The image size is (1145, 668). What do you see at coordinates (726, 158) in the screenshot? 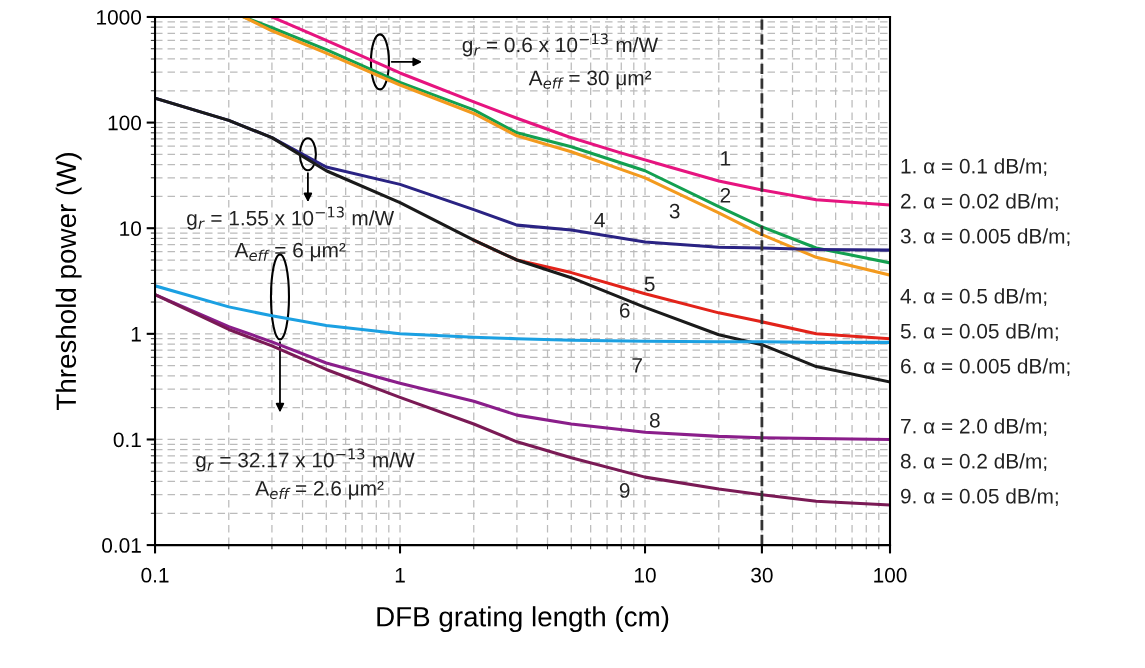
I see `annotation: 1` at bounding box center [726, 158].